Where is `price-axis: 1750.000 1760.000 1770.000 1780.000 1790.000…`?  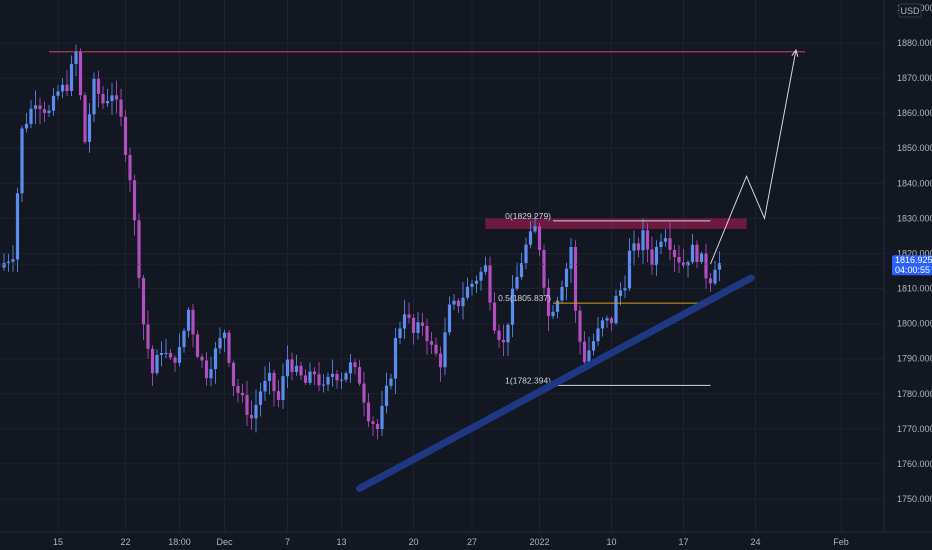
price-axis: 1750.000 1760.000 1770.000 1780.000 1790.000… is located at coordinates (907, 275).